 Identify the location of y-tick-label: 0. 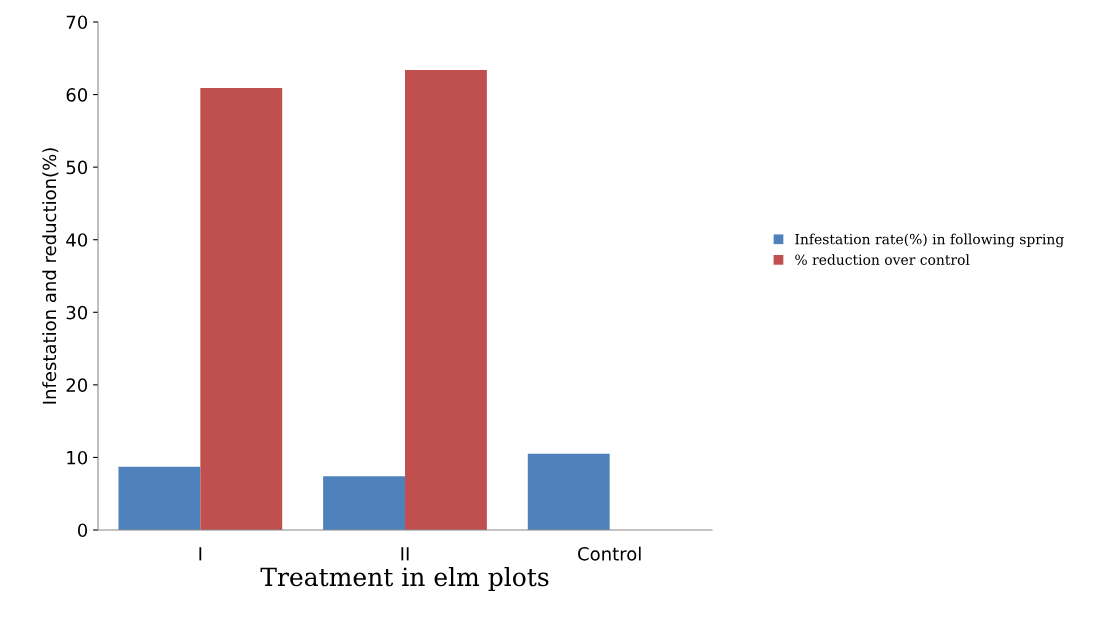
(82, 530).